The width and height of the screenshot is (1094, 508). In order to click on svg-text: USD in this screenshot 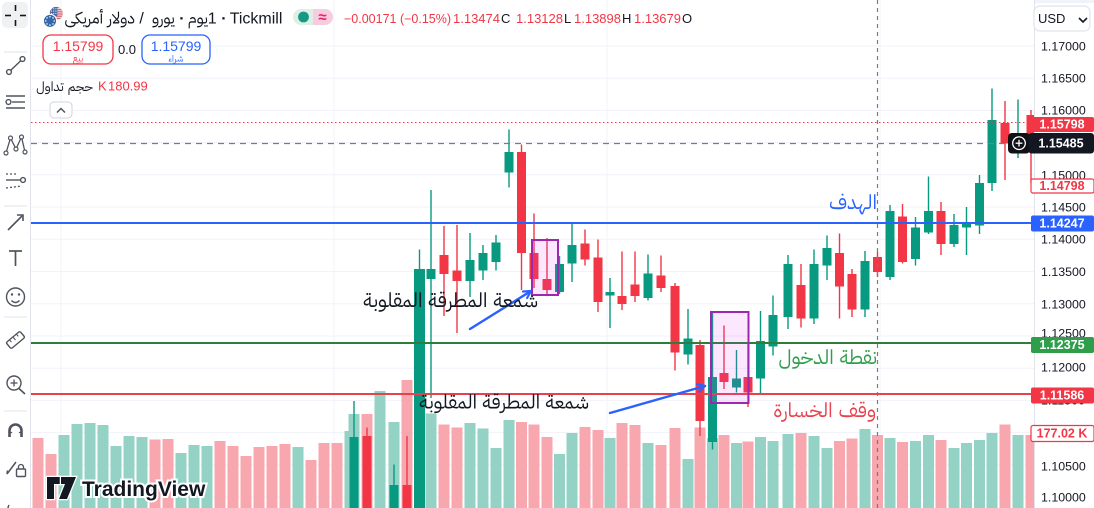, I will do `click(1051, 18)`.